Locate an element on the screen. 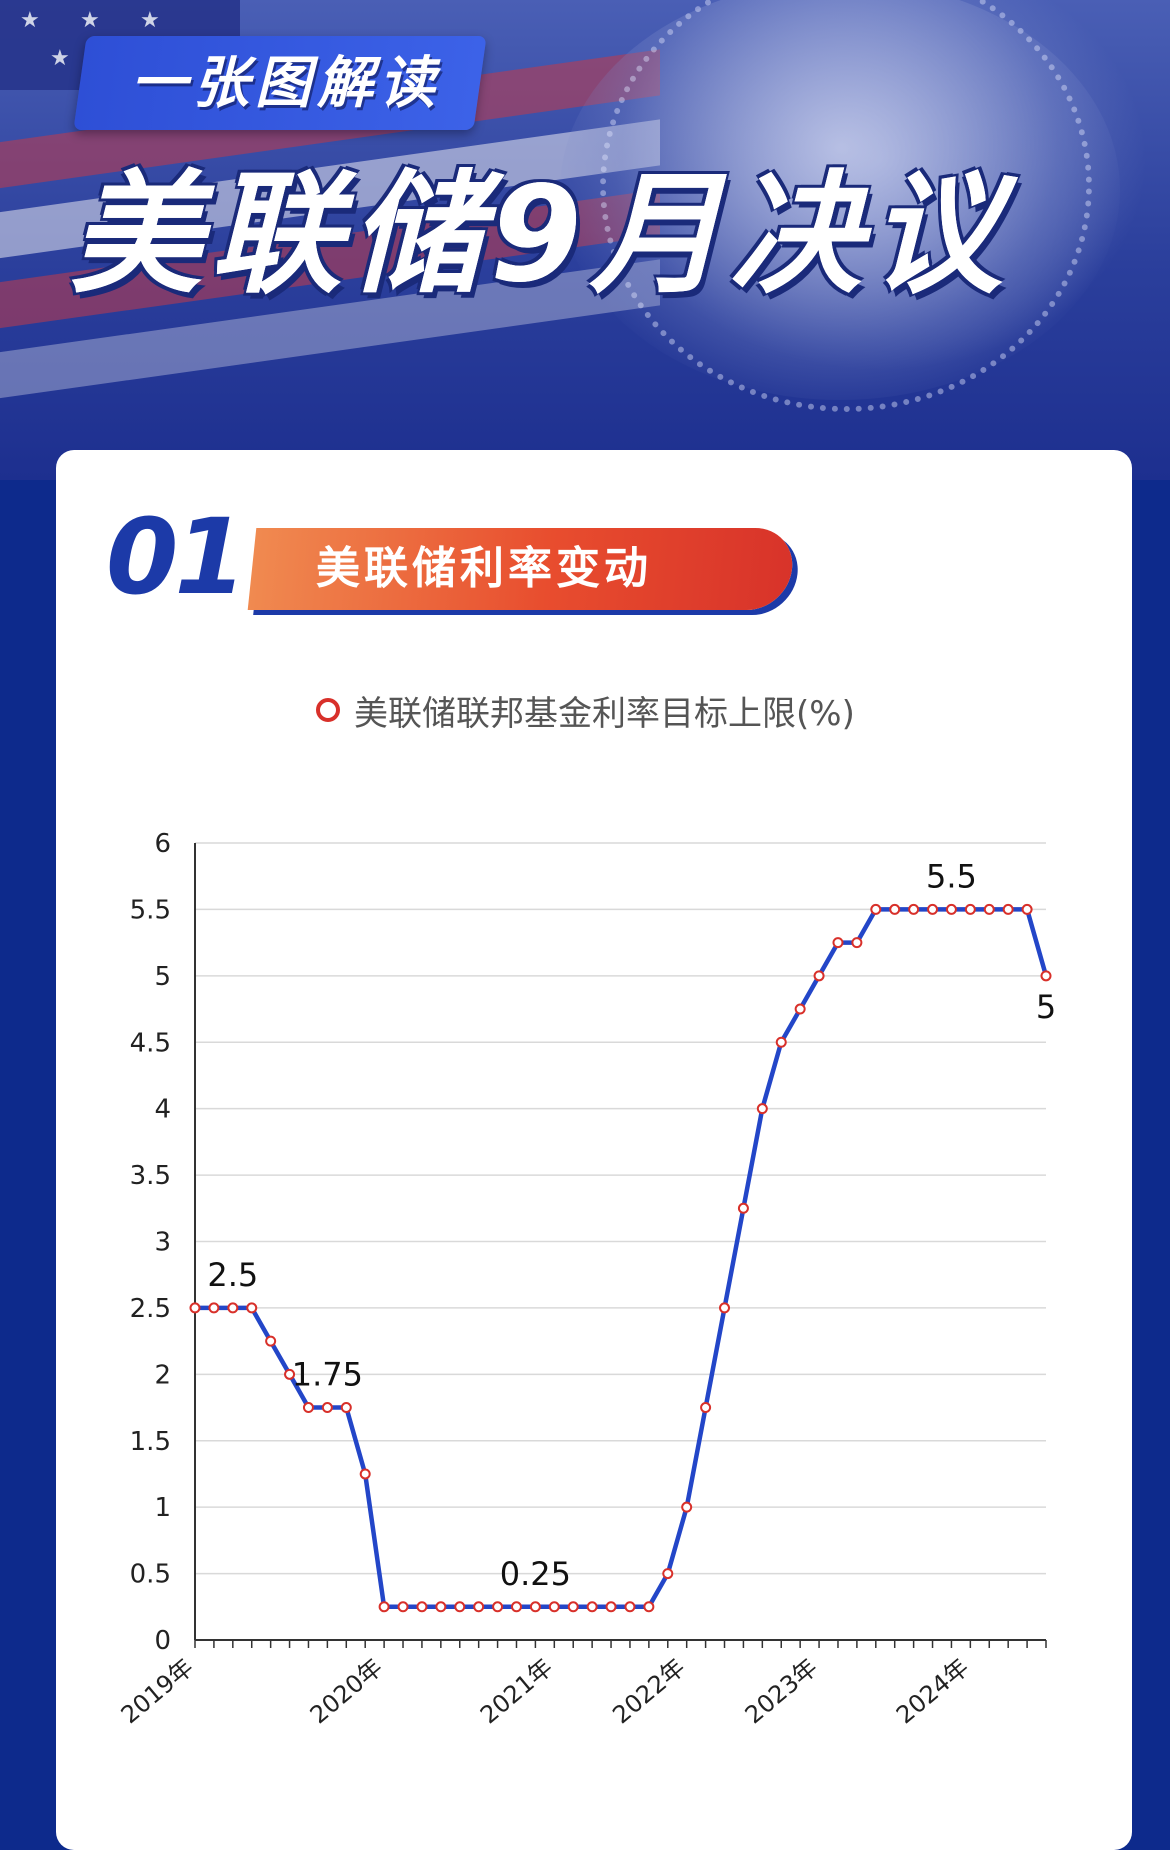 The image size is (1170, 1850). x-tick-label: 2022年 is located at coordinates (648, 1691).